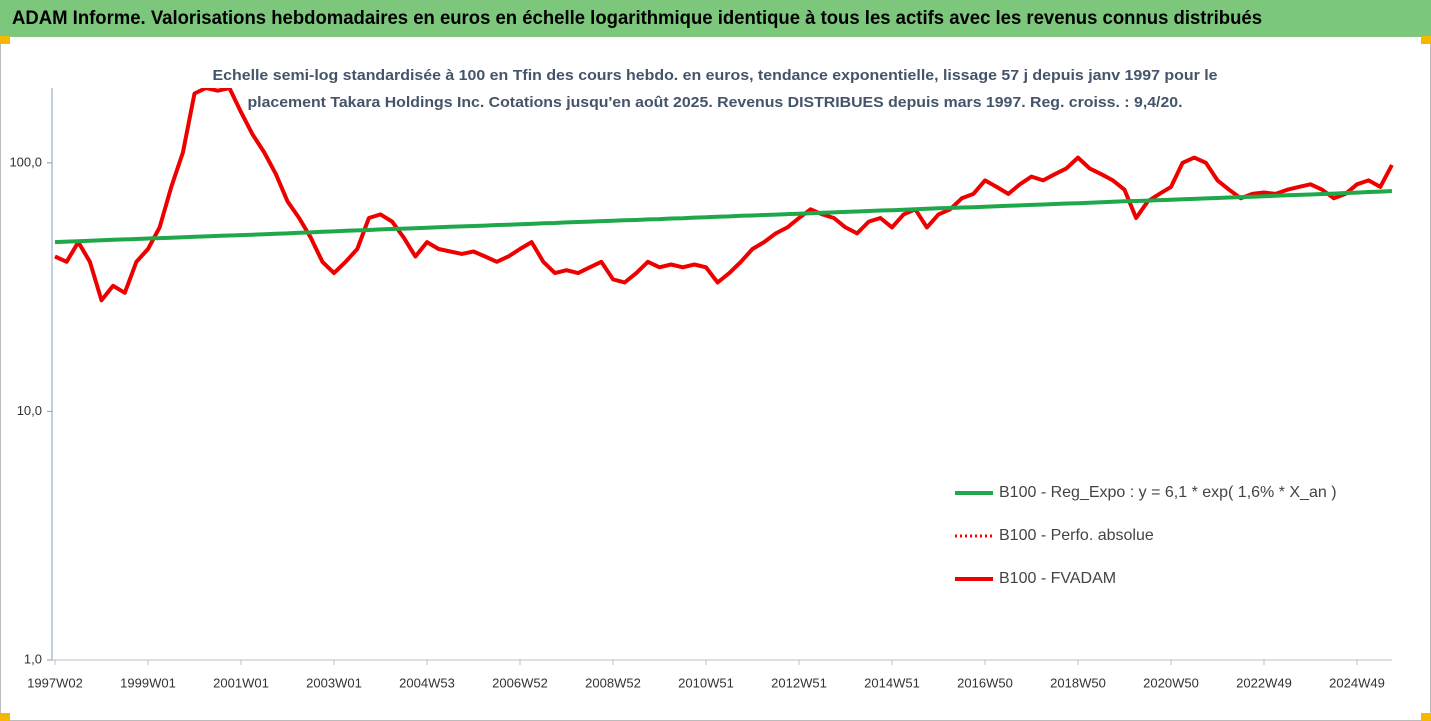 This screenshot has width=1431, height=721. What do you see at coordinates (520, 682) in the screenshot?
I see `x-tick-label: 2006W52` at bounding box center [520, 682].